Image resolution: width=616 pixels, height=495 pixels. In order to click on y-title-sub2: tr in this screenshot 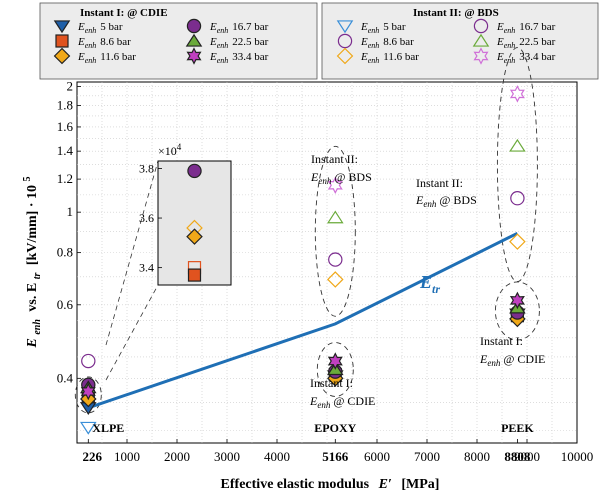, I will do `click(37, 276)`.